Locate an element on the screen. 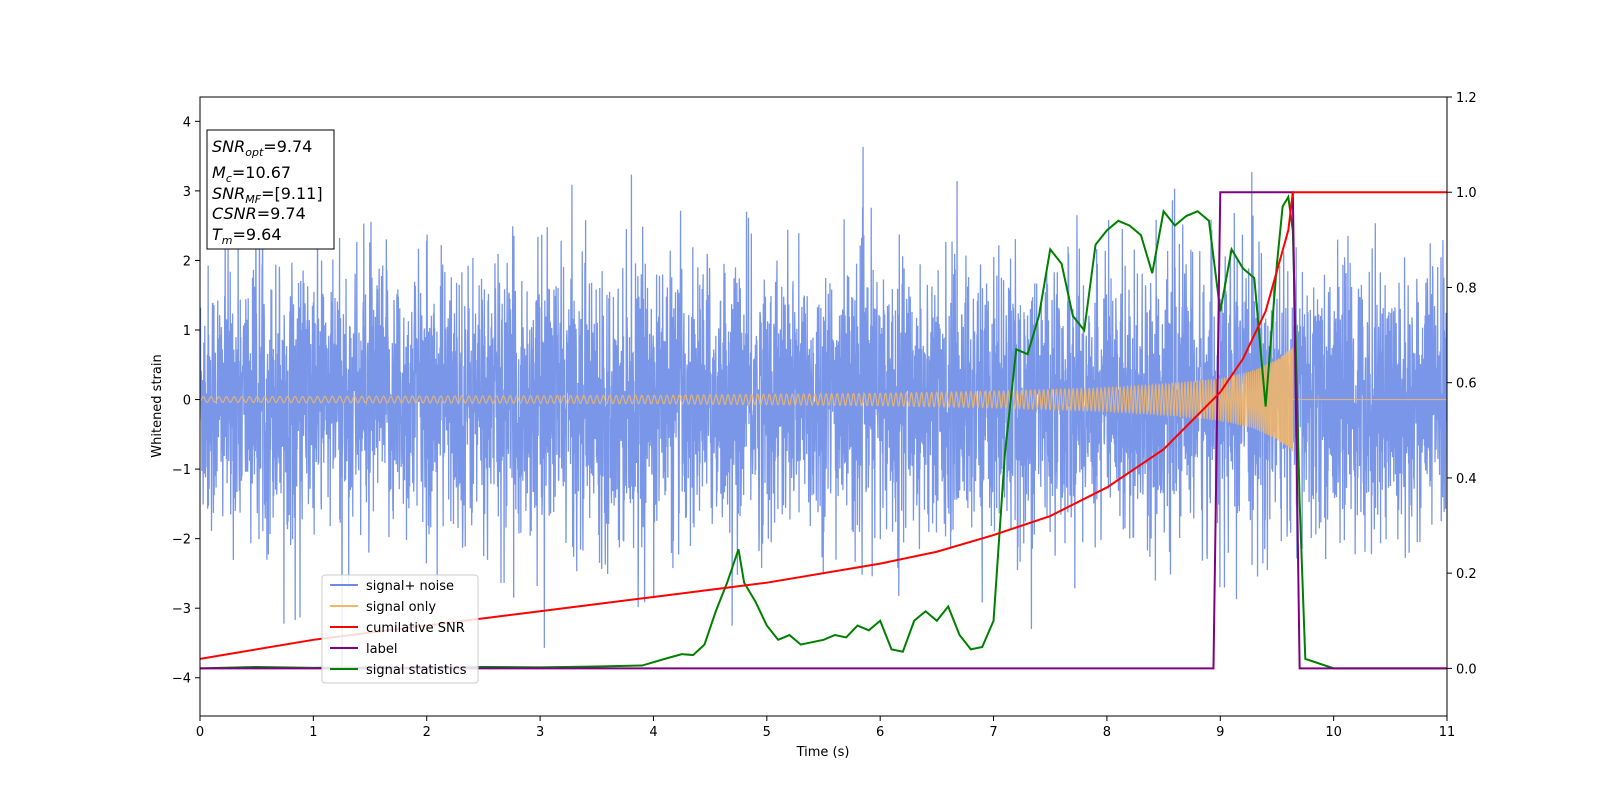 The width and height of the screenshot is (1600, 800). annotation-snr-mf: SNRMF=[9.11] is located at coordinates (267, 195).